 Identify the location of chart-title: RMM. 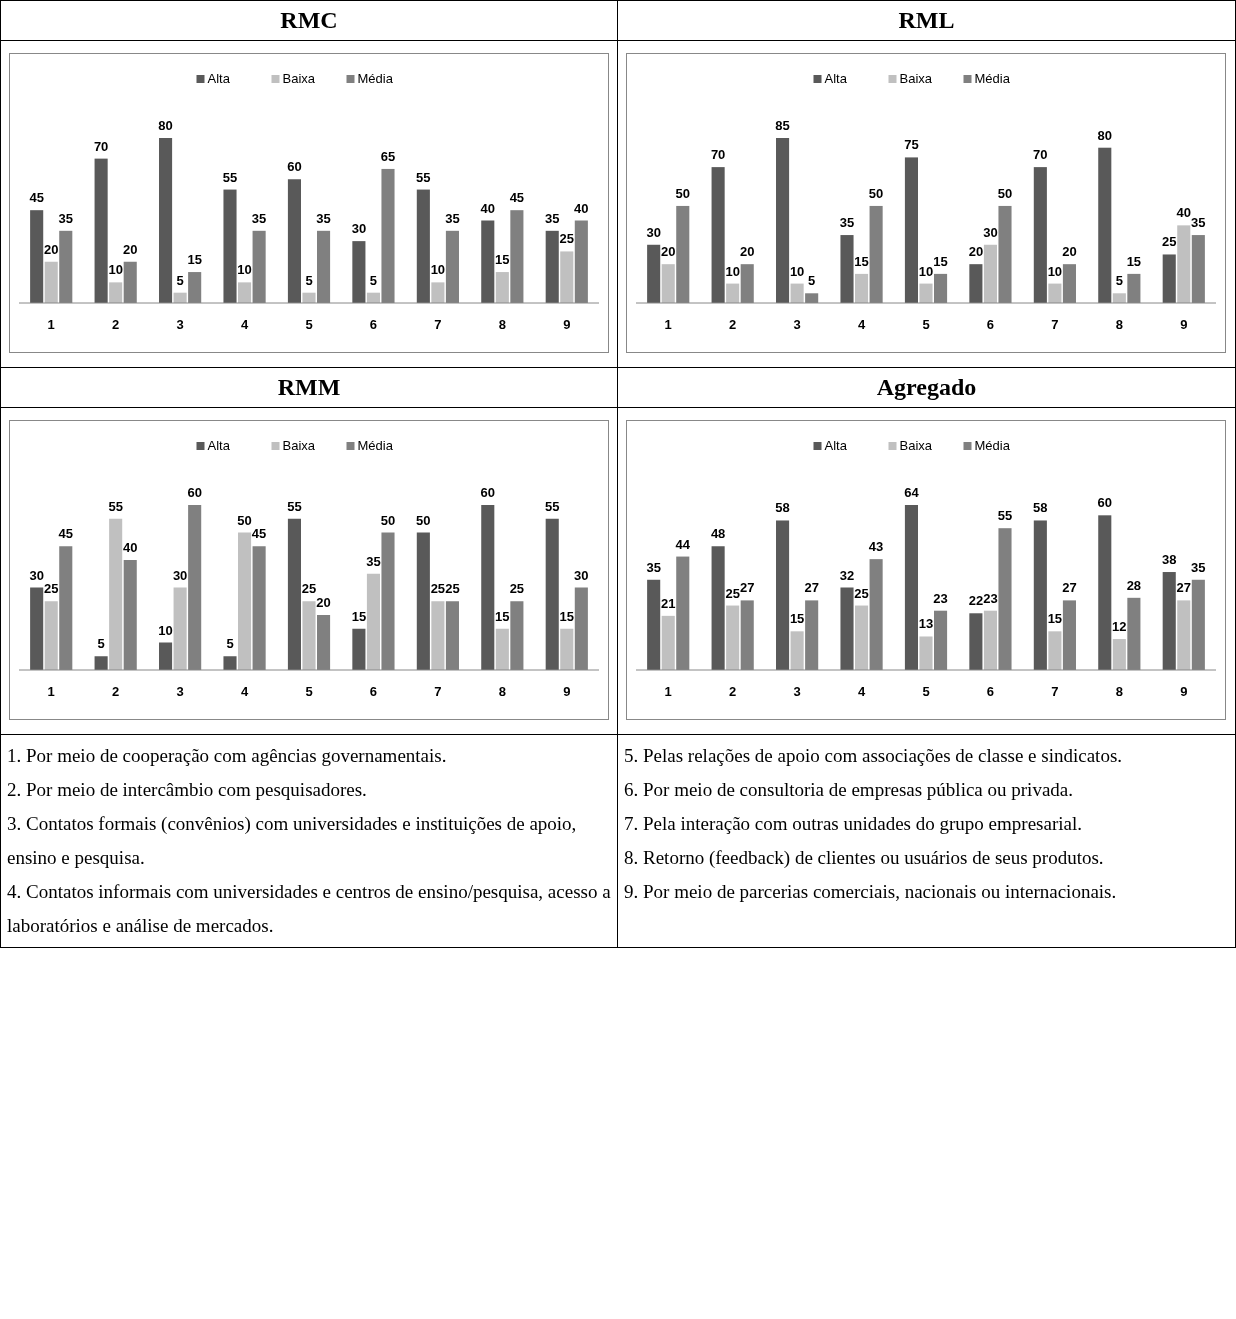
(309, 388).